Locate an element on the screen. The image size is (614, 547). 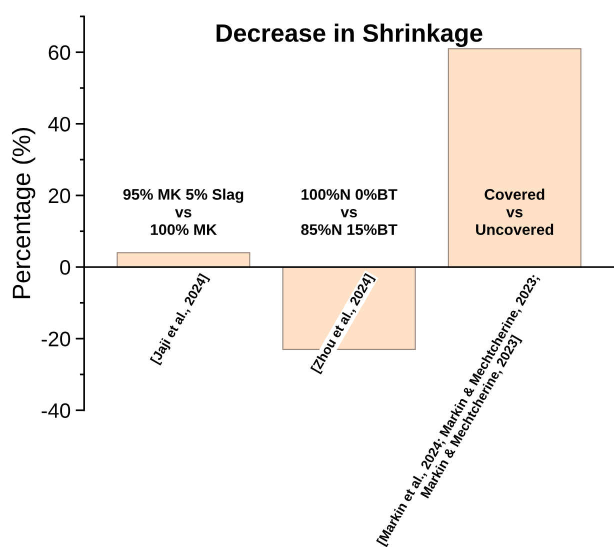
y-tick-label: -40 is located at coordinates (56, 410).